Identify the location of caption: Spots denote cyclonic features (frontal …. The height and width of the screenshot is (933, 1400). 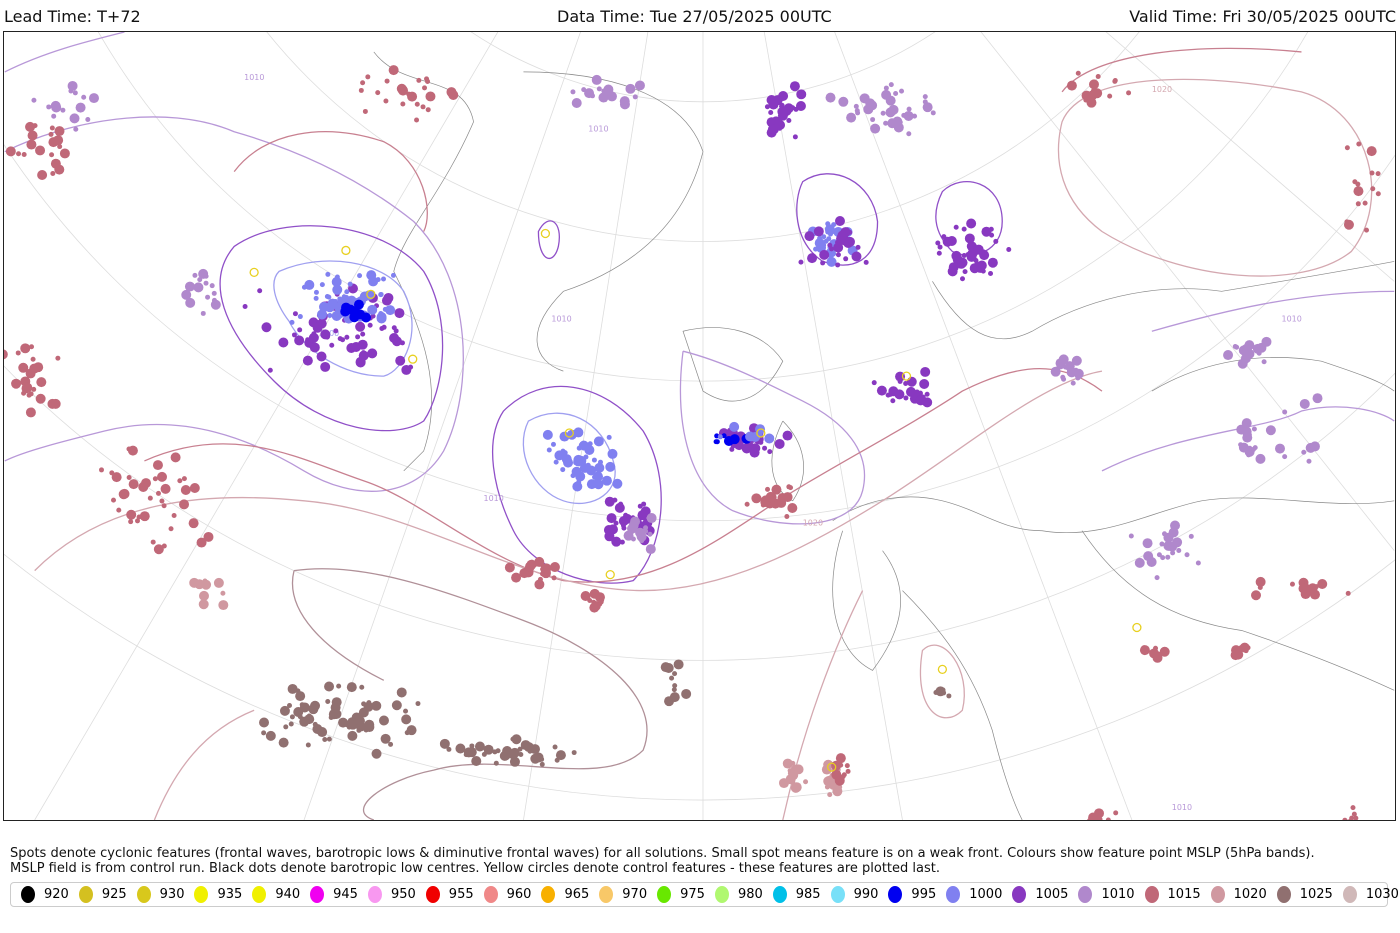
(700, 861).